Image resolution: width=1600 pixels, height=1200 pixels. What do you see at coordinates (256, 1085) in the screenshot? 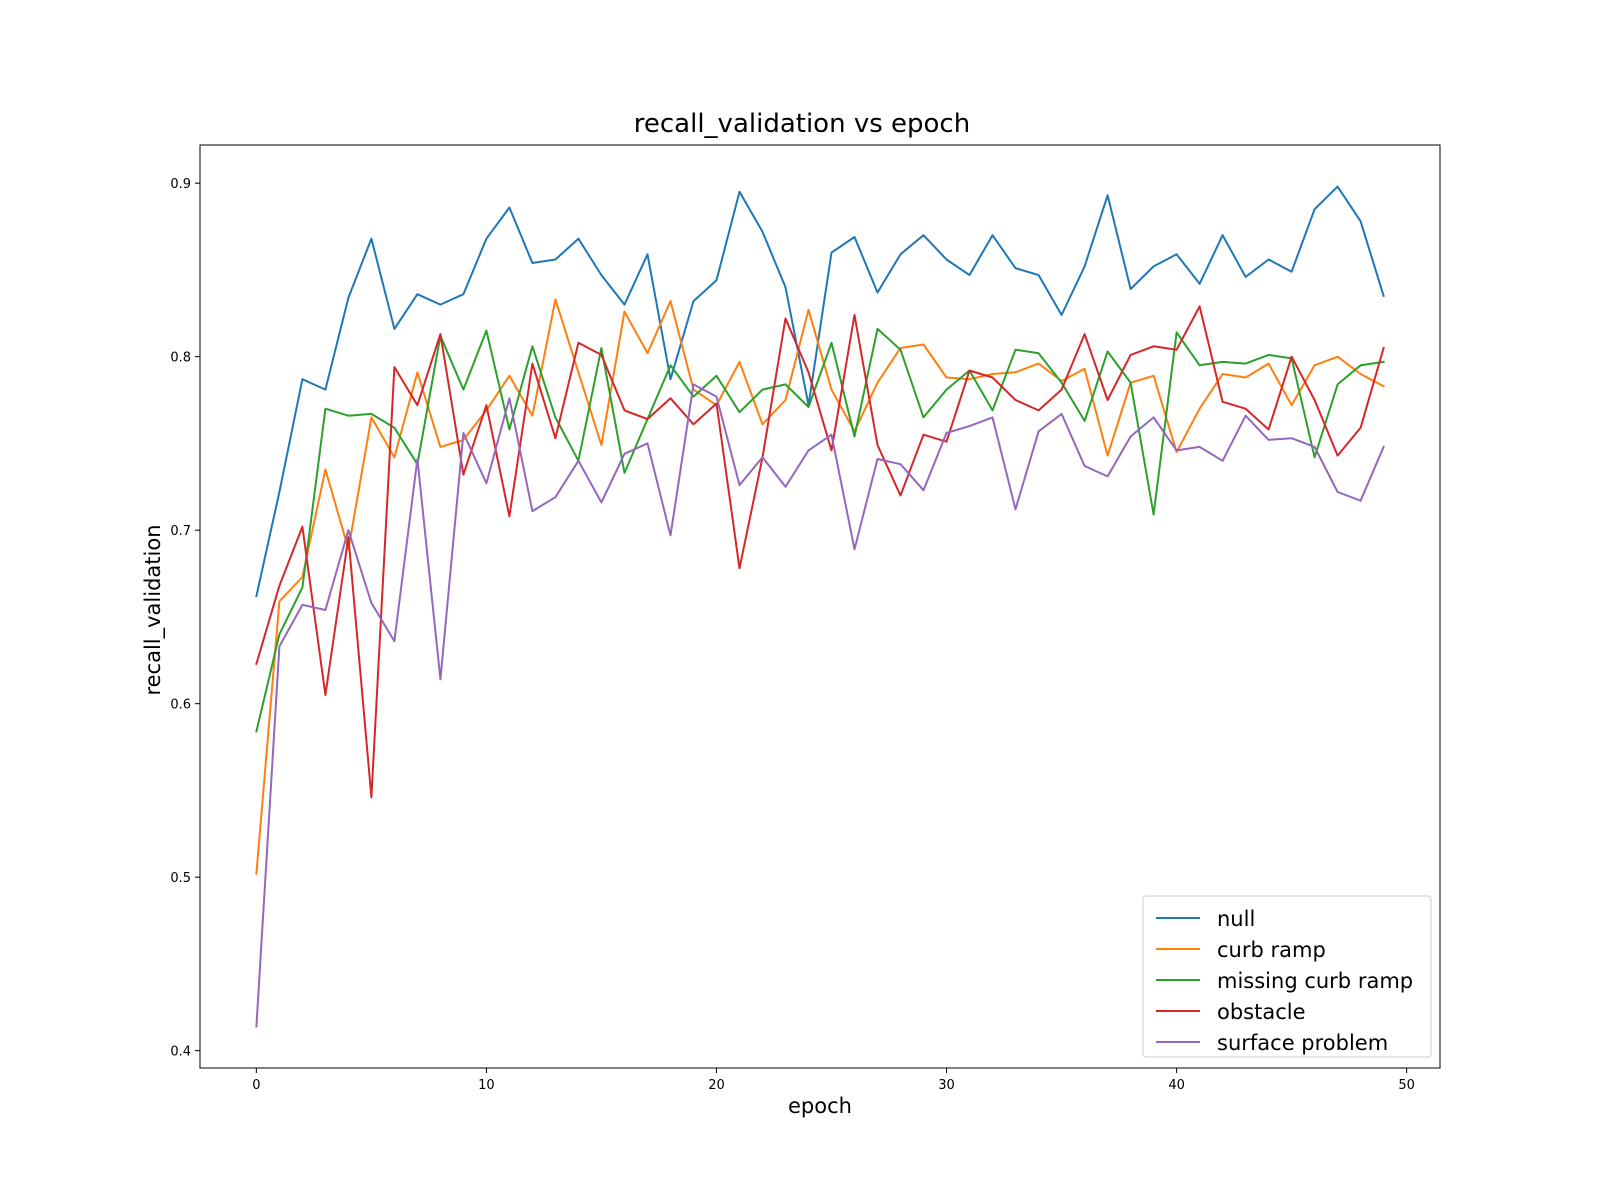
I see `x-tick-label: 0` at bounding box center [256, 1085].